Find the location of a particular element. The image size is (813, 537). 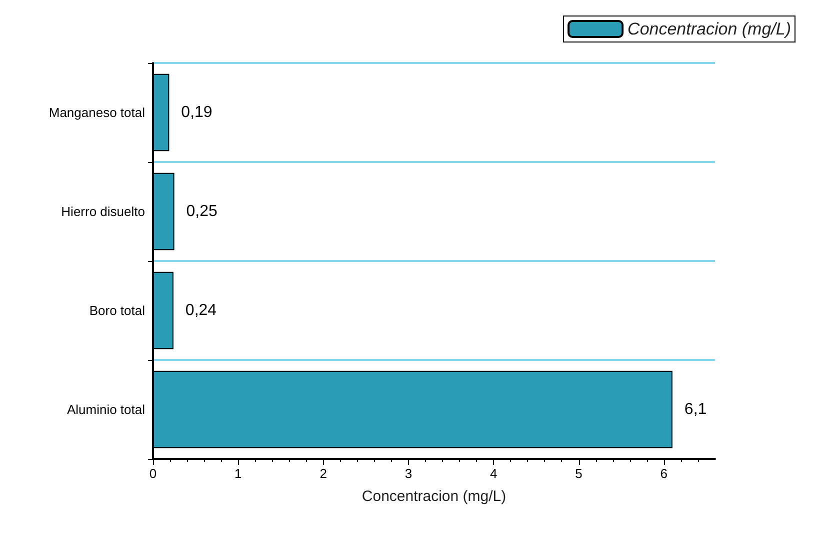

x-tick-label: 6 is located at coordinates (664, 473).